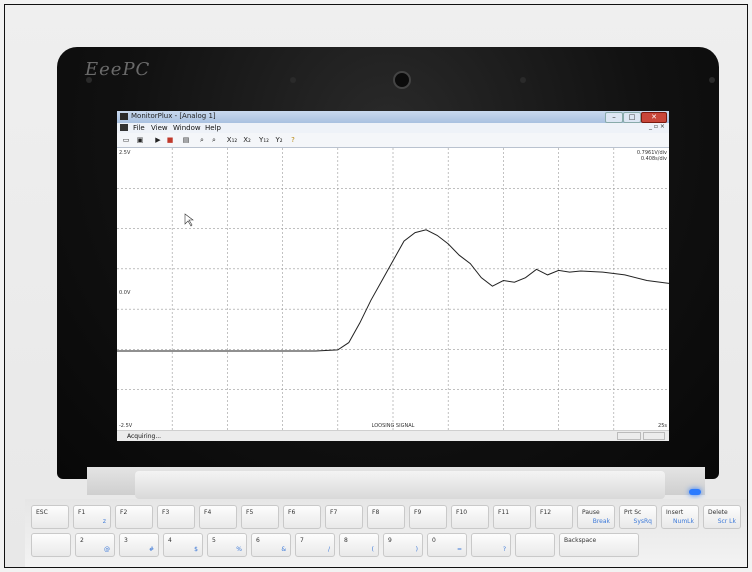 This screenshot has height=572, width=752. I want to click on keyboard-key: Insert NumLk, so click(680, 517).